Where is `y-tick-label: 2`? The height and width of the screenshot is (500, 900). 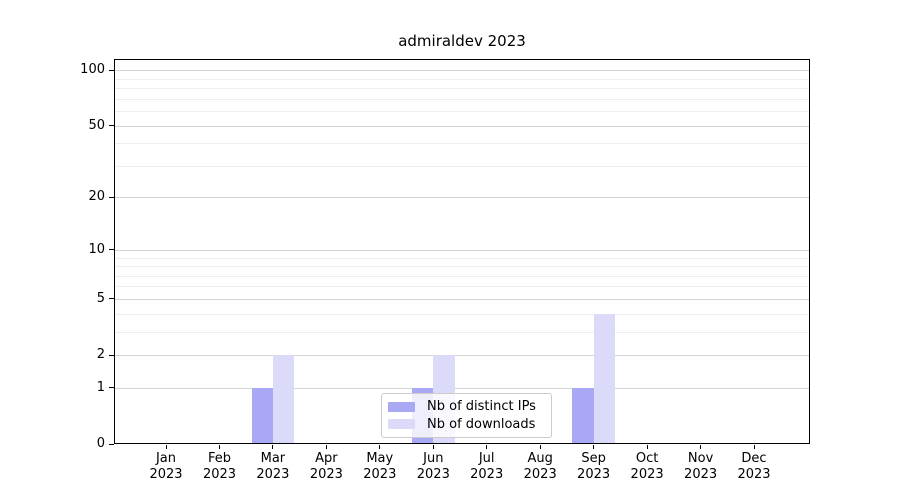
y-tick-label: 2 is located at coordinates (100, 354).